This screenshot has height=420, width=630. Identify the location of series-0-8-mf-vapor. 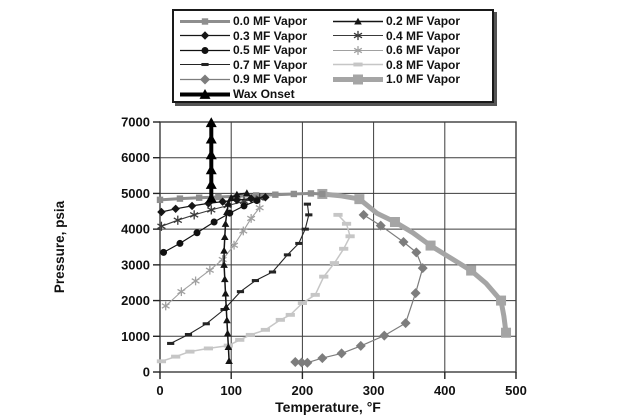
(255, 288).